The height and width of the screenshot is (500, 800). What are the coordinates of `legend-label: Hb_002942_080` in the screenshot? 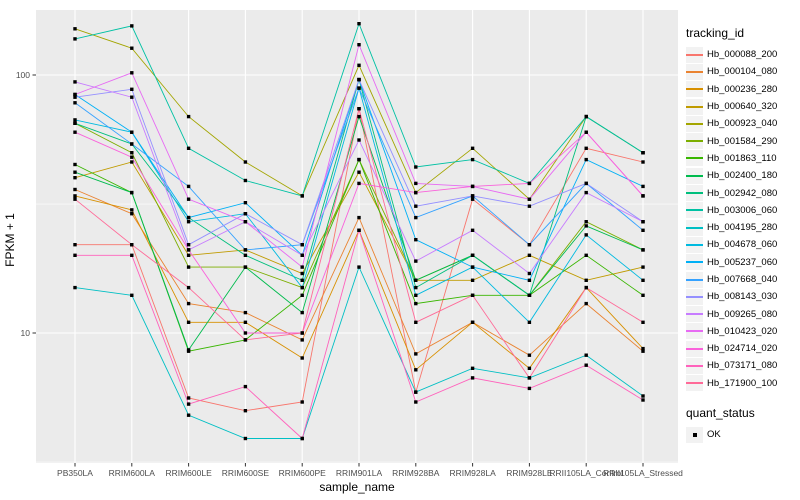 It's located at (742, 193).